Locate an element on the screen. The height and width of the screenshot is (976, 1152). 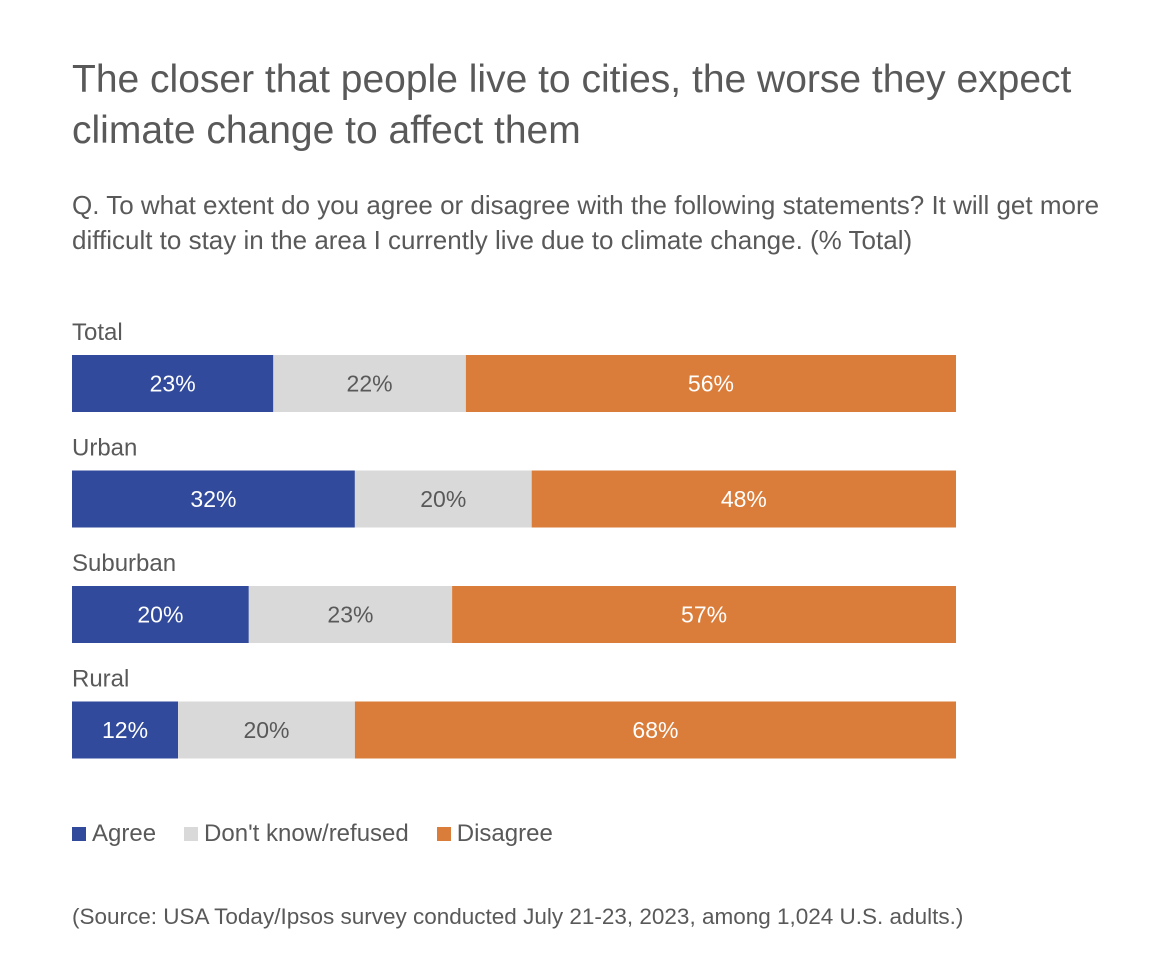
legend-label: Agree is located at coordinates (124, 833).